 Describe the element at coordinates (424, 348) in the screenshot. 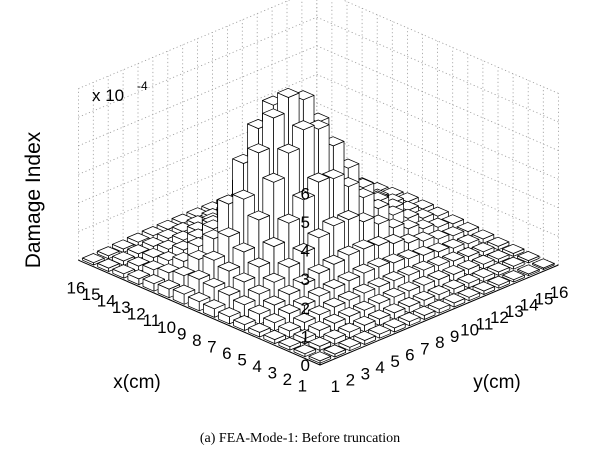

I see `y-tick-label: 7` at that location.